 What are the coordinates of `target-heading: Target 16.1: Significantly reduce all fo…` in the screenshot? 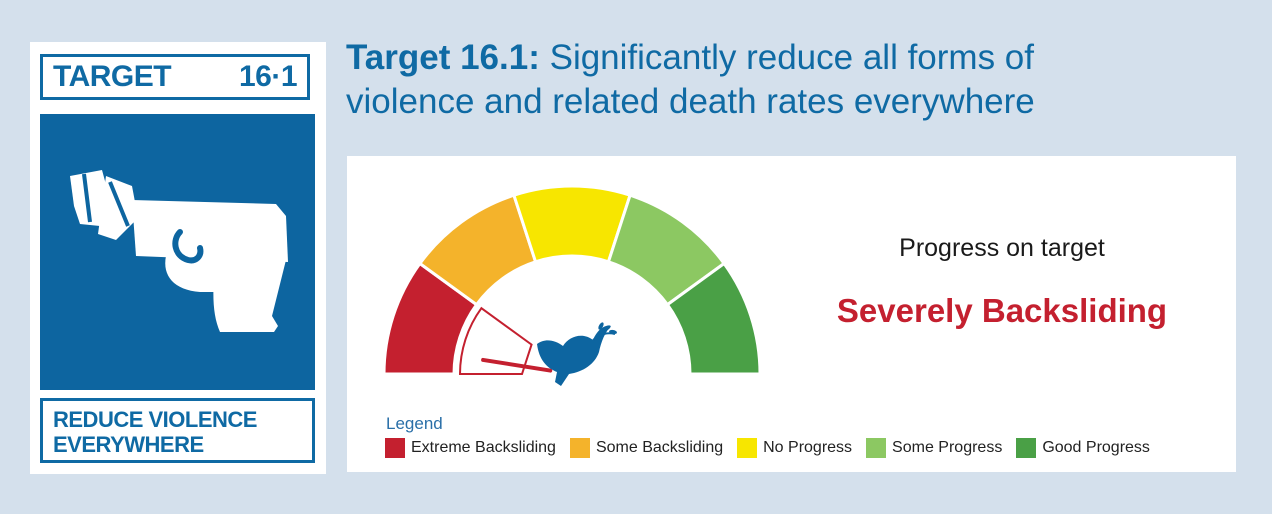 It's located at (796, 80).